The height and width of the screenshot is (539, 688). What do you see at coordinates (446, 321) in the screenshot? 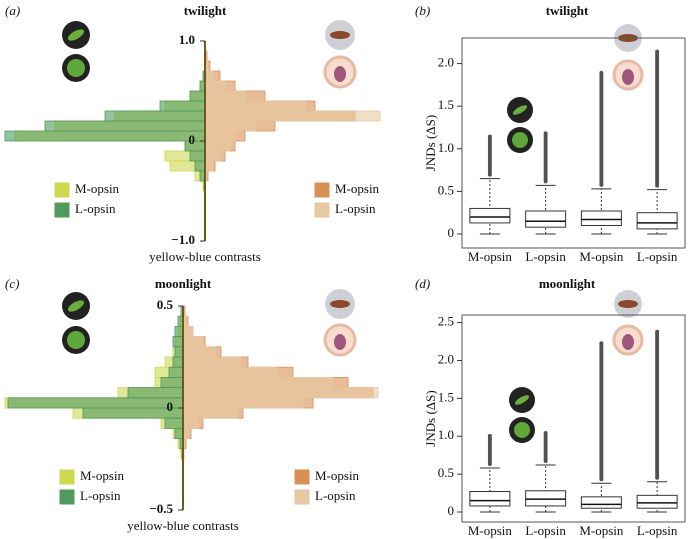
I see `y-tick-label: 2.5` at bounding box center [446, 321].